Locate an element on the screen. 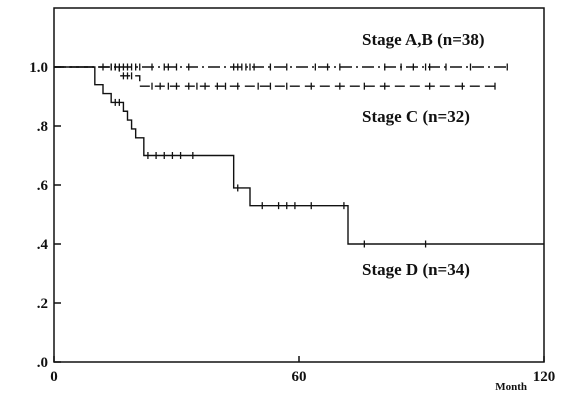 Image resolution: width=566 pixels, height=395 pixels. x-tick-label: 60 is located at coordinates (299, 377).